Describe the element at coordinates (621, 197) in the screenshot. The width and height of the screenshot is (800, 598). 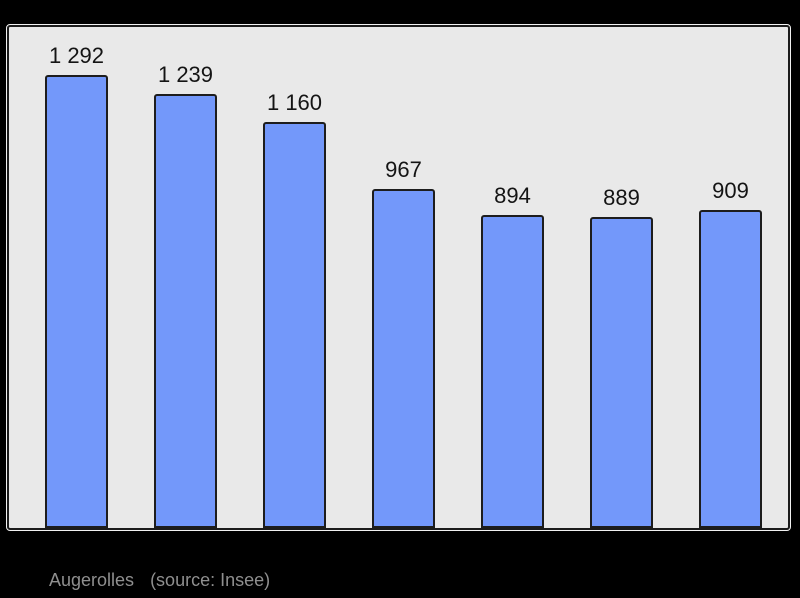
I see `bar-value-label: 889` at that location.